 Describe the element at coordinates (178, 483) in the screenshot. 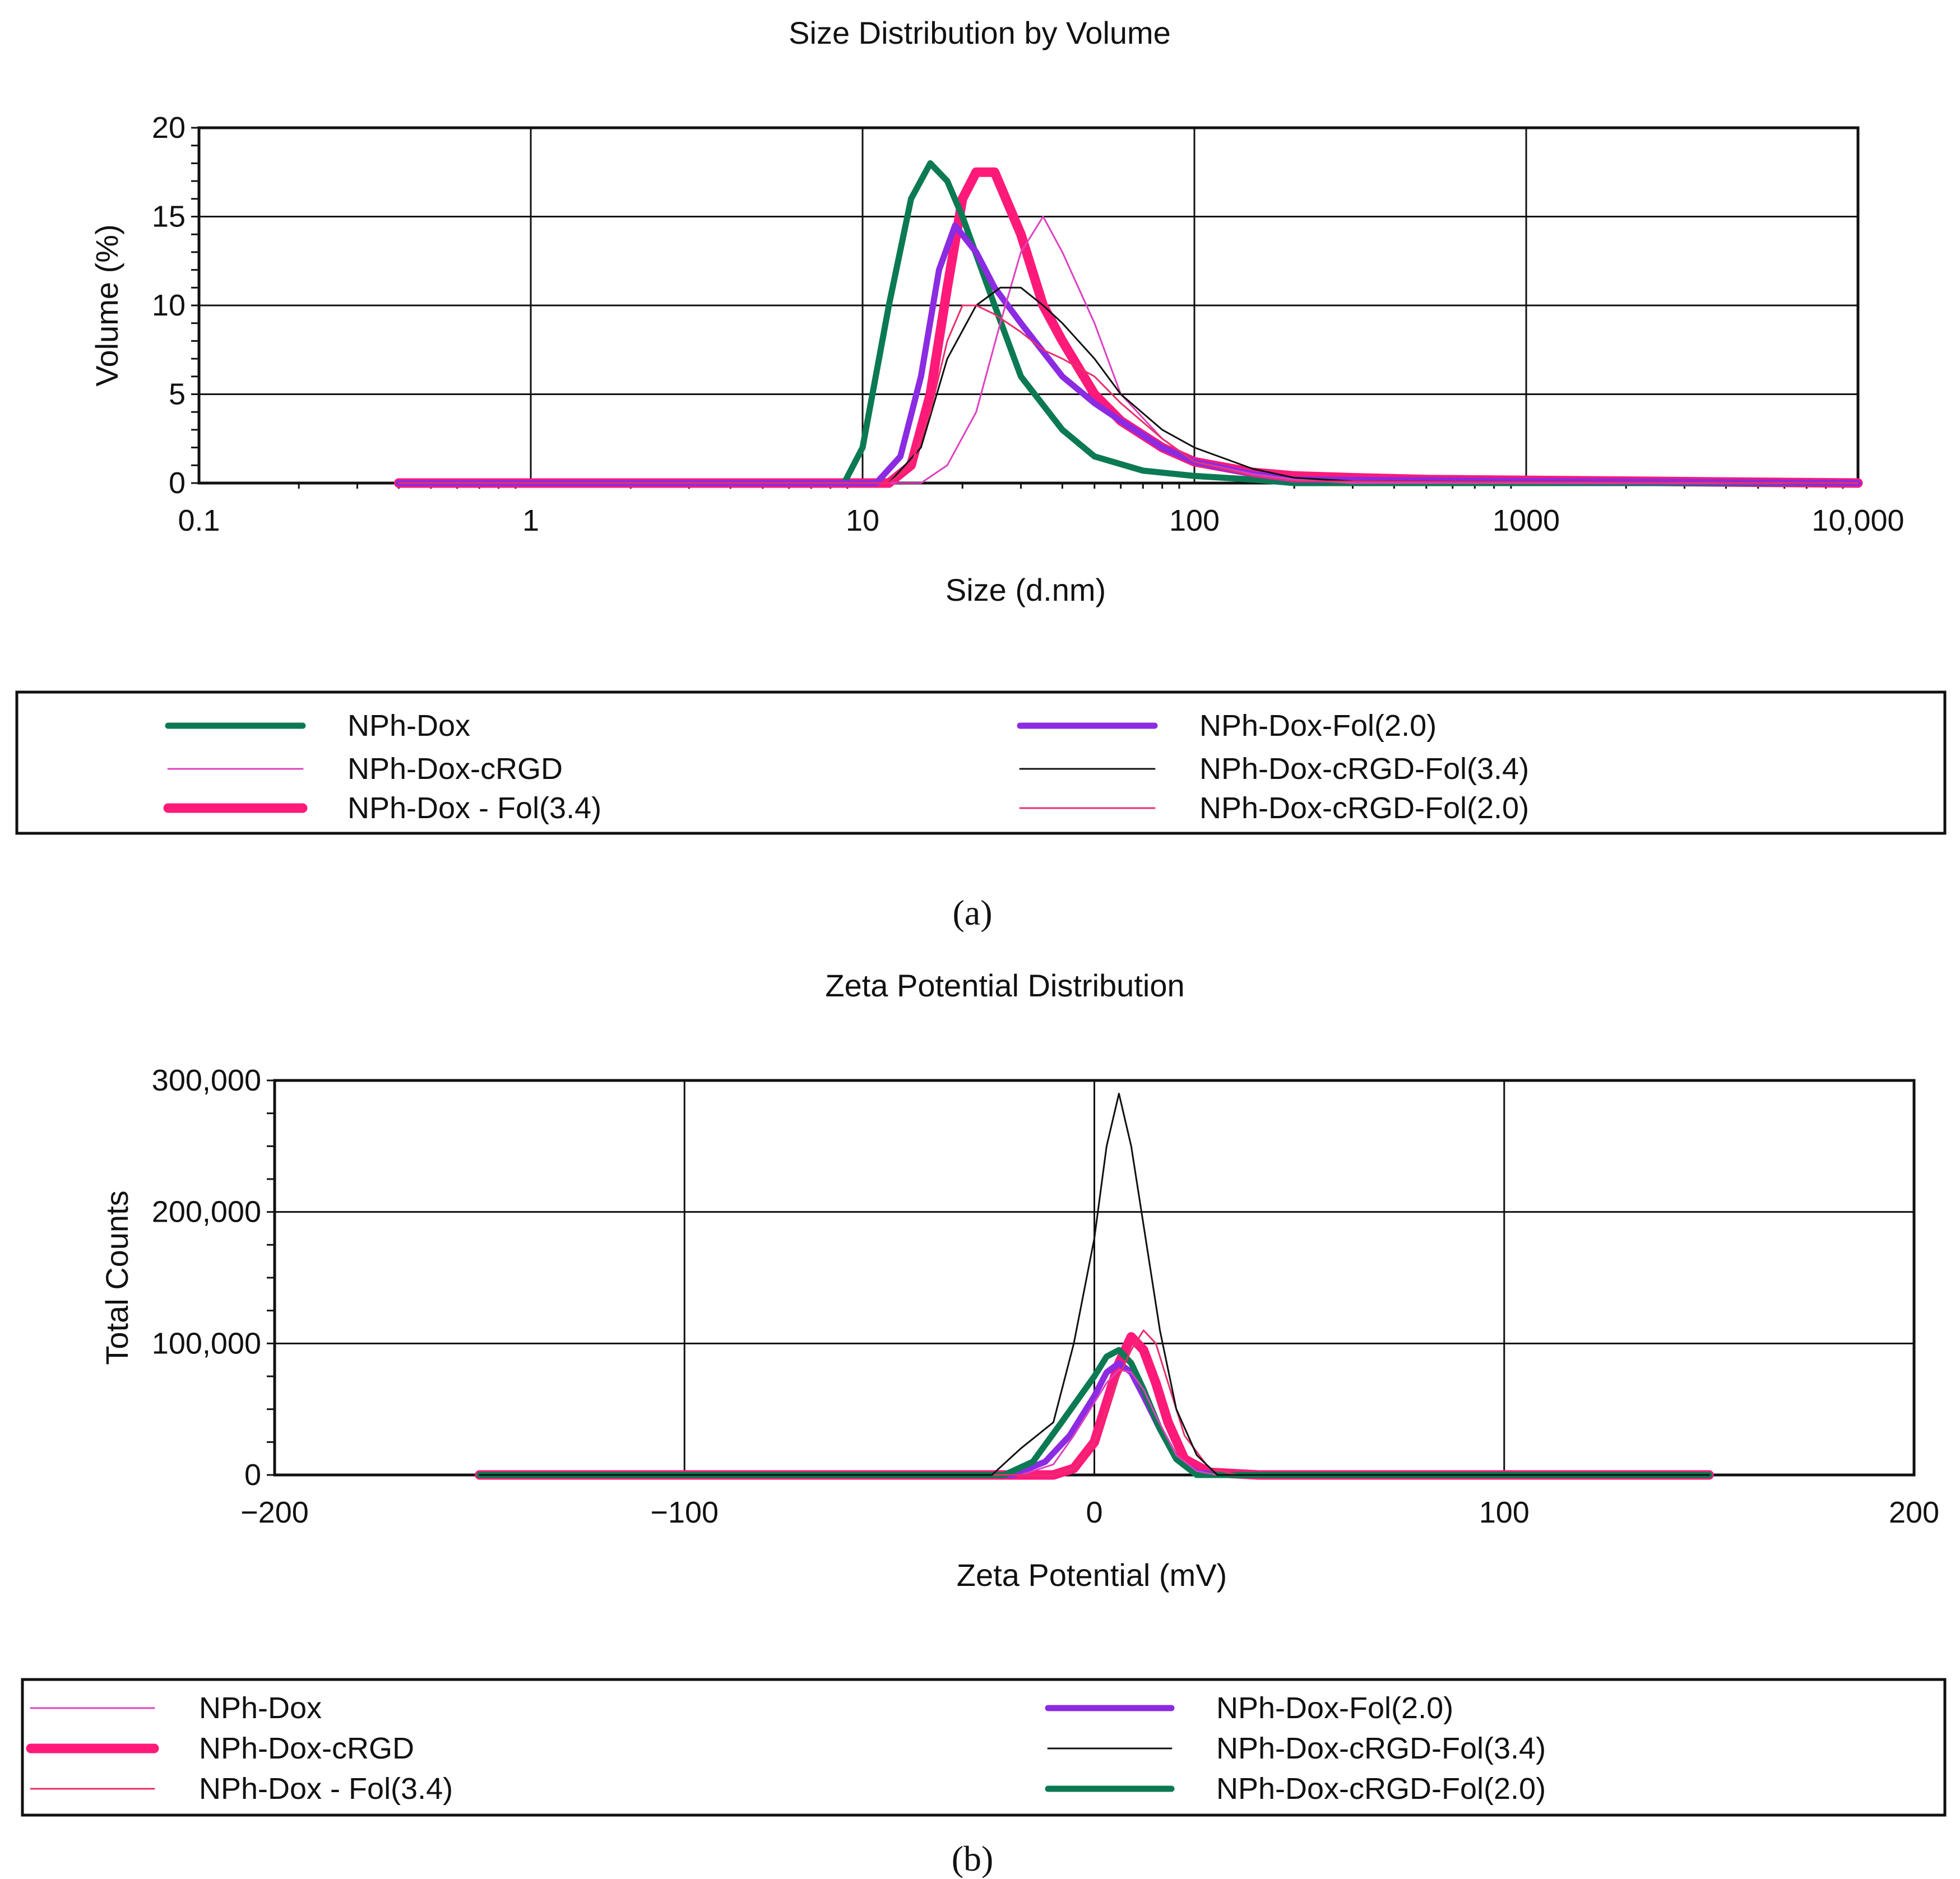

I see `chart-a-y-tick-label: 0` at that location.